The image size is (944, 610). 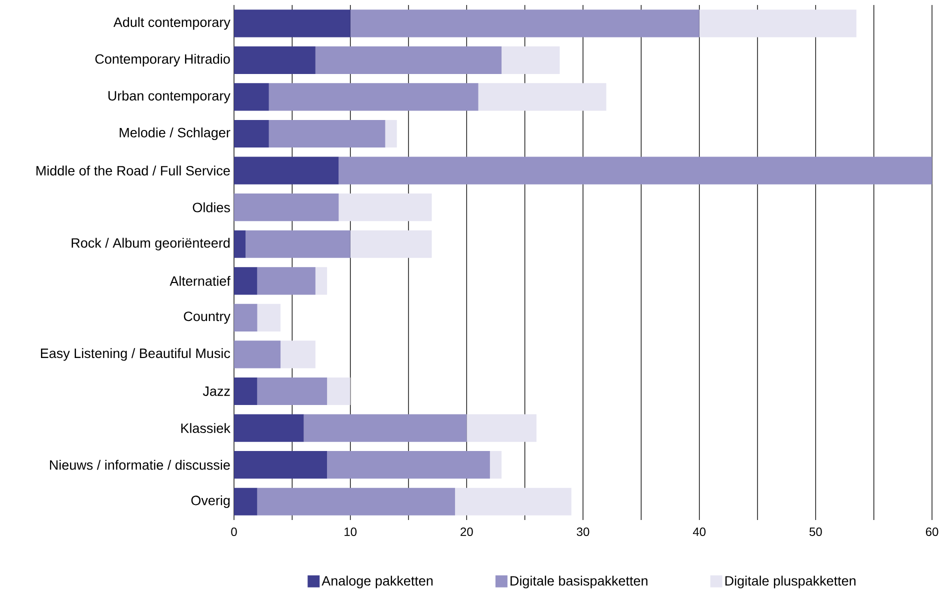 What do you see at coordinates (216, 391) in the screenshot?
I see `y-tick-label: Jazz` at bounding box center [216, 391].